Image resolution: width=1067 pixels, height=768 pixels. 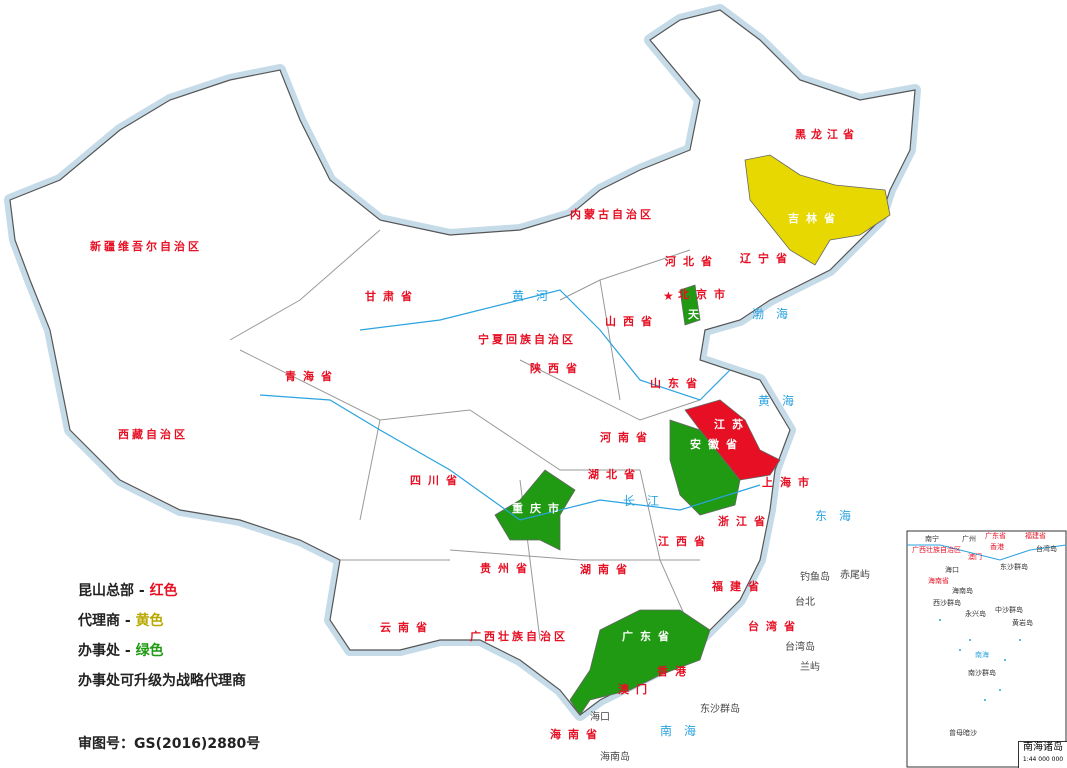 I want to click on place-label: 台北, so click(x=805, y=601).